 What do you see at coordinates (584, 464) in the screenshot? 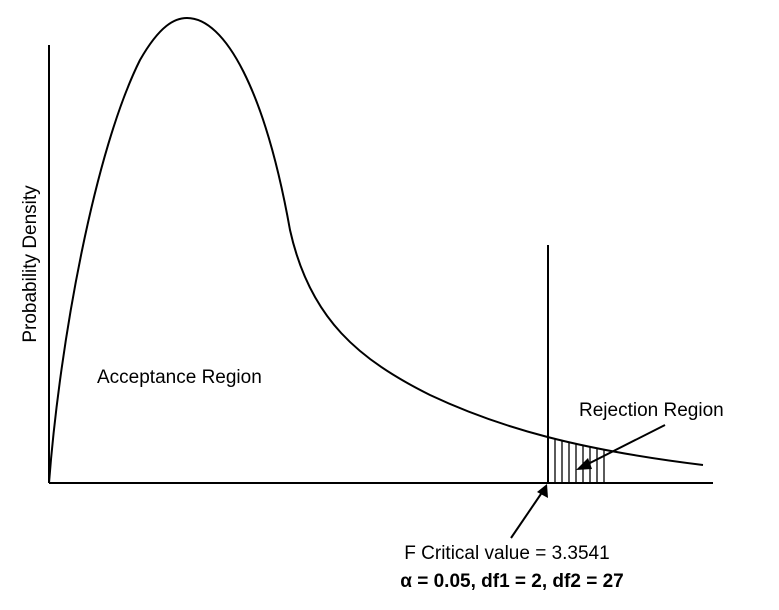
I see `rejection-arrowhead` at bounding box center [584, 464].